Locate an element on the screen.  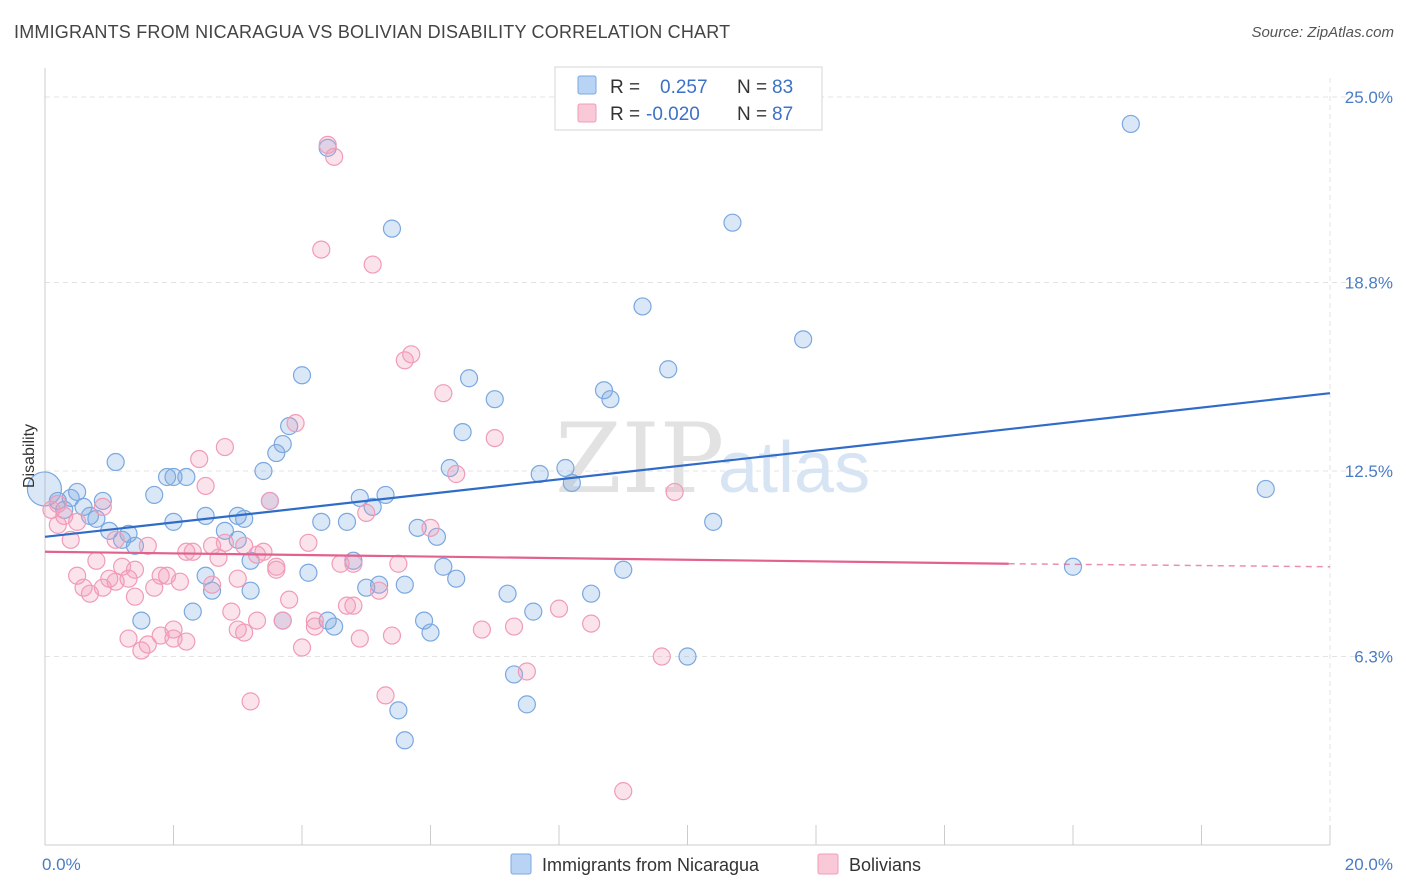
y-tick-label-1: 12.5% is located at coordinates (1369, 471).